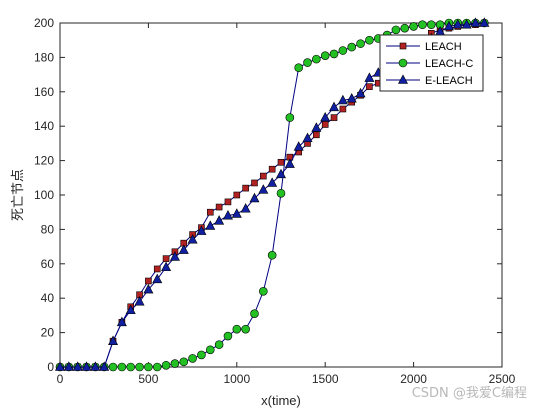  What do you see at coordinates (50, 367) in the screenshot?
I see `y-tick-label: 0` at bounding box center [50, 367].